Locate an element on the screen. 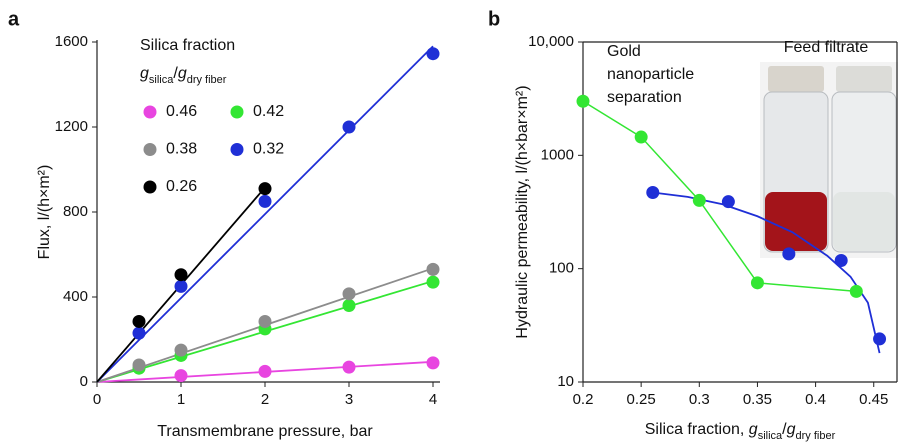 The height and width of the screenshot is (445, 912). x-tick-label: 1 is located at coordinates (181, 399).